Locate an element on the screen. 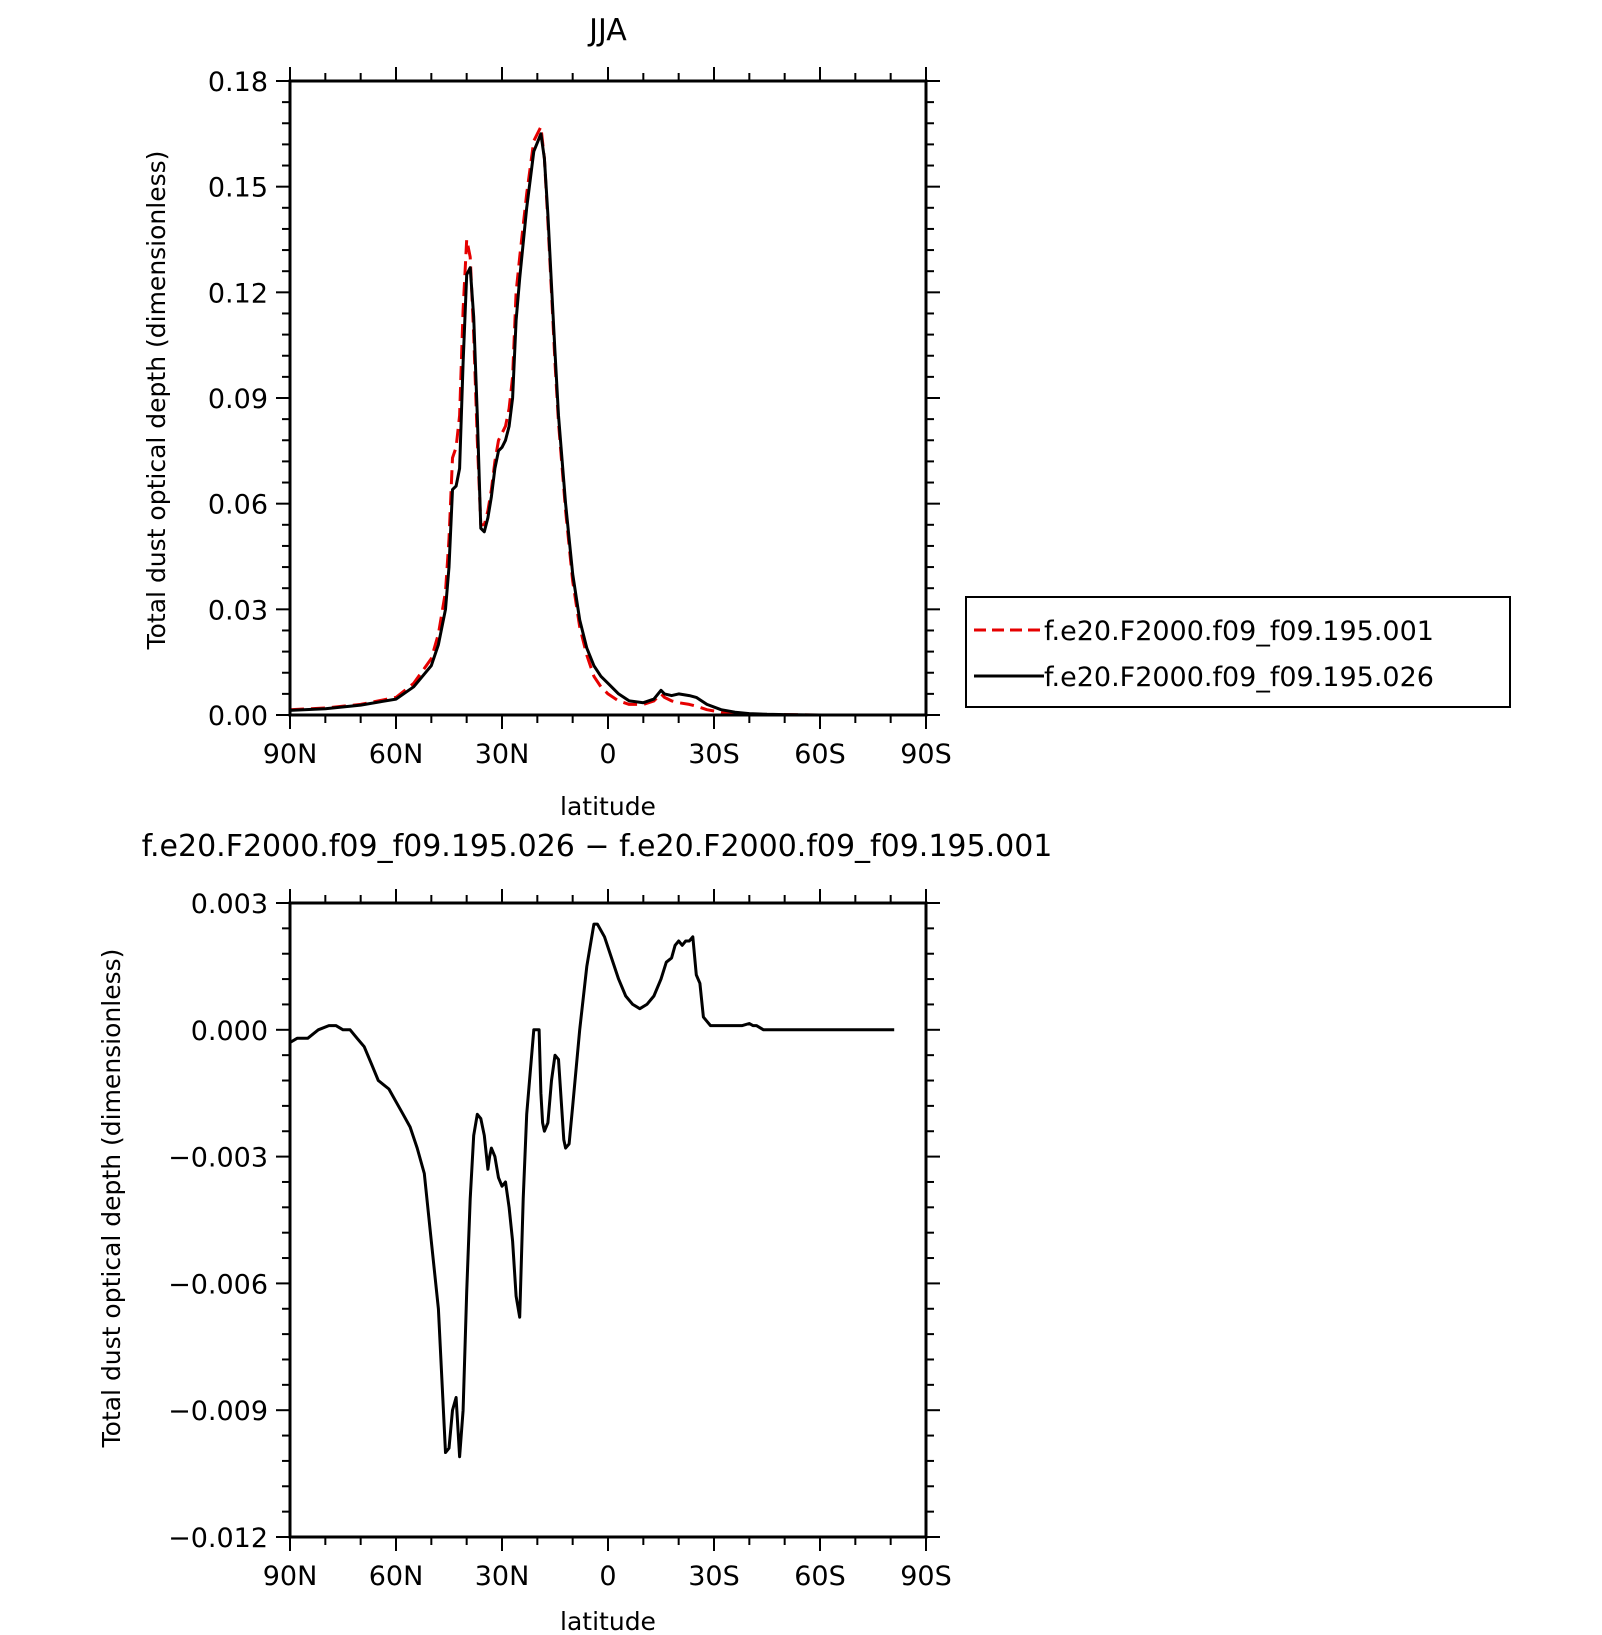 The width and height of the screenshot is (1602, 1635). y-tick-label: 0.000 is located at coordinates (229, 1031).